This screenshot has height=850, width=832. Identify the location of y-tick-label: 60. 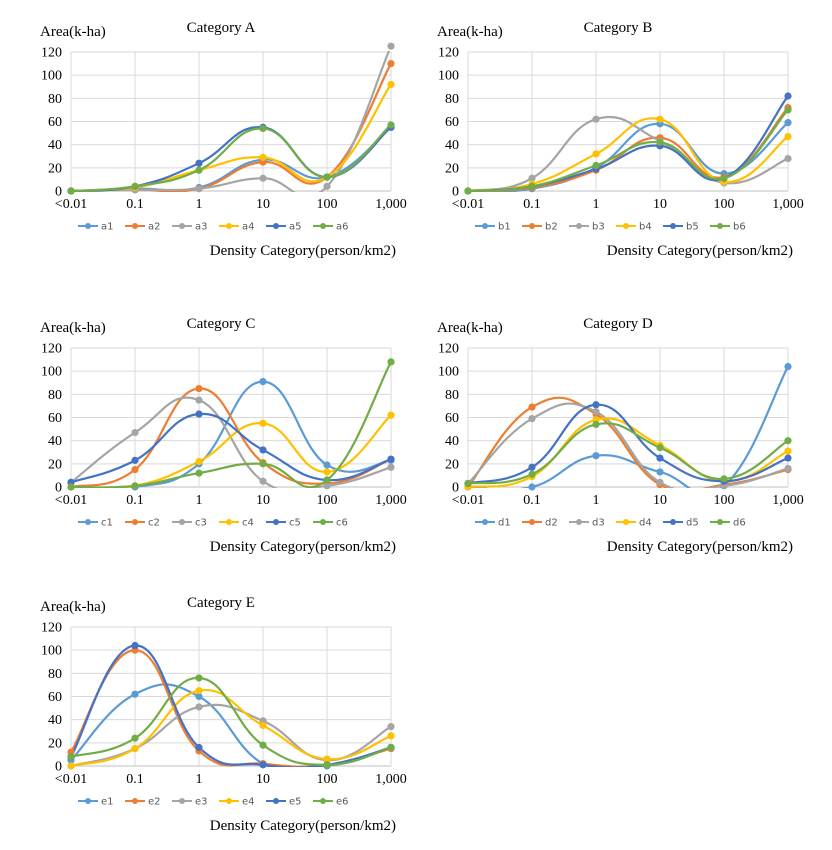
(452, 418).